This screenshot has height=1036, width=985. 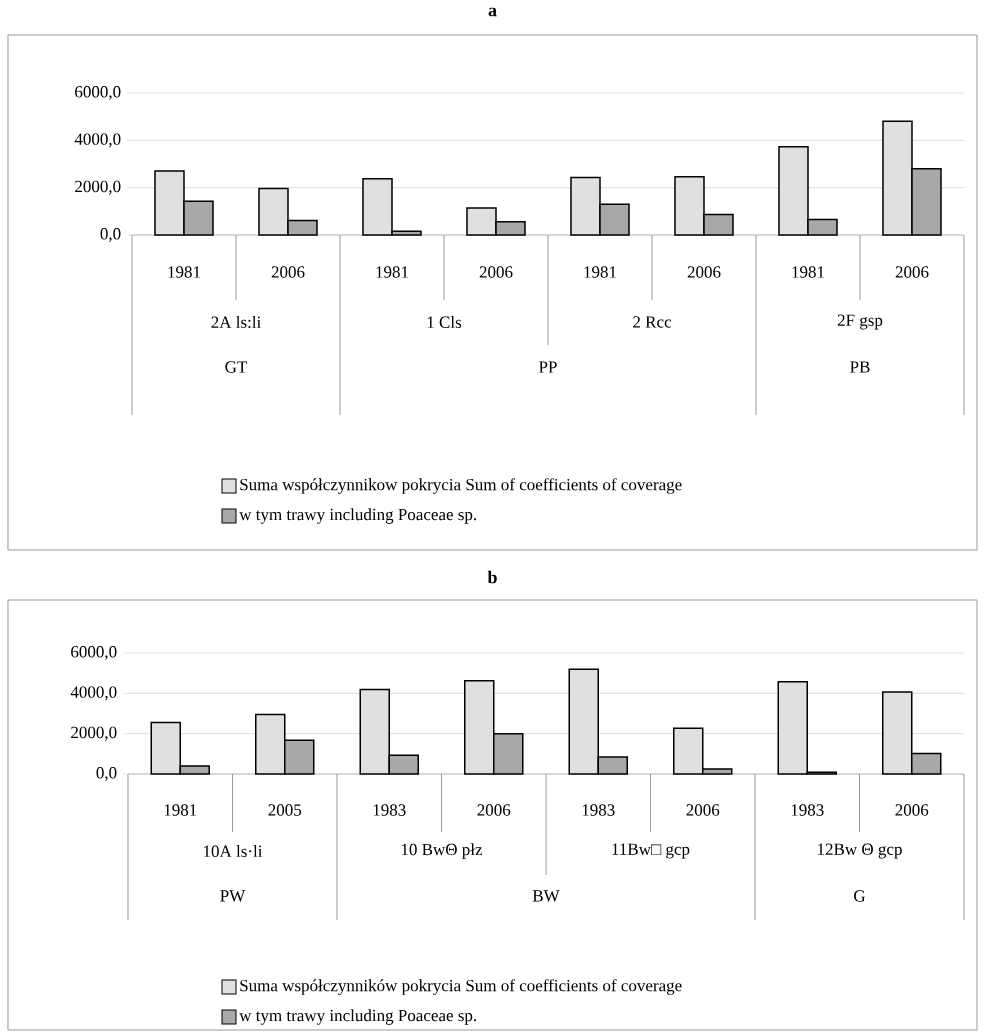 I want to click on x-tick-label: 2005, so click(x=285, y=810).